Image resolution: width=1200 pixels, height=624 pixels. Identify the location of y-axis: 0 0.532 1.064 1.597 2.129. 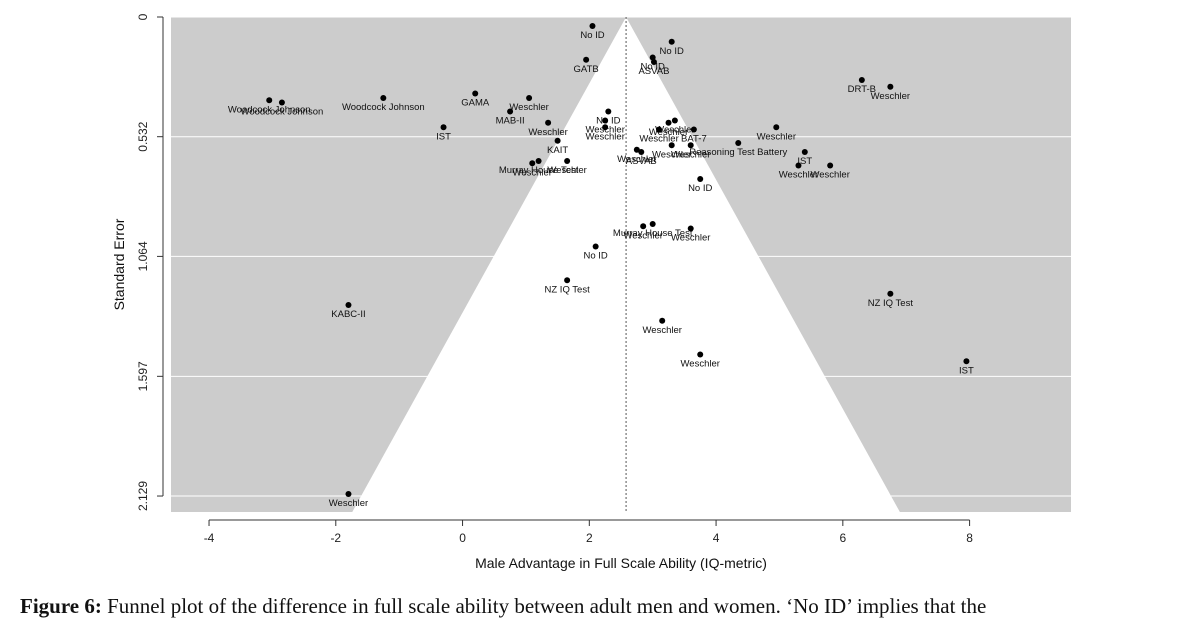
(150, 262).